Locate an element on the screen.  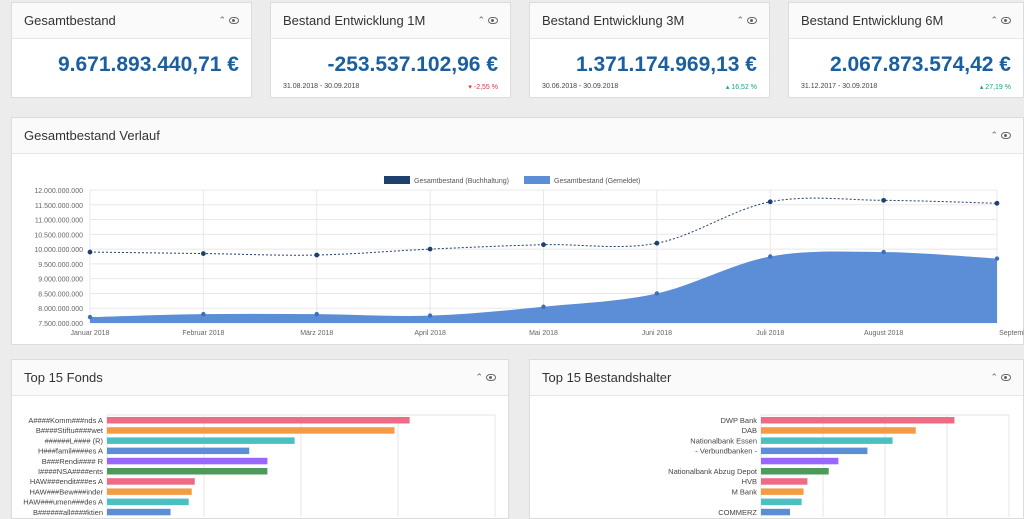
kpi-title: Bestand Entwicklung 6M is located at coordinates (872, 20).